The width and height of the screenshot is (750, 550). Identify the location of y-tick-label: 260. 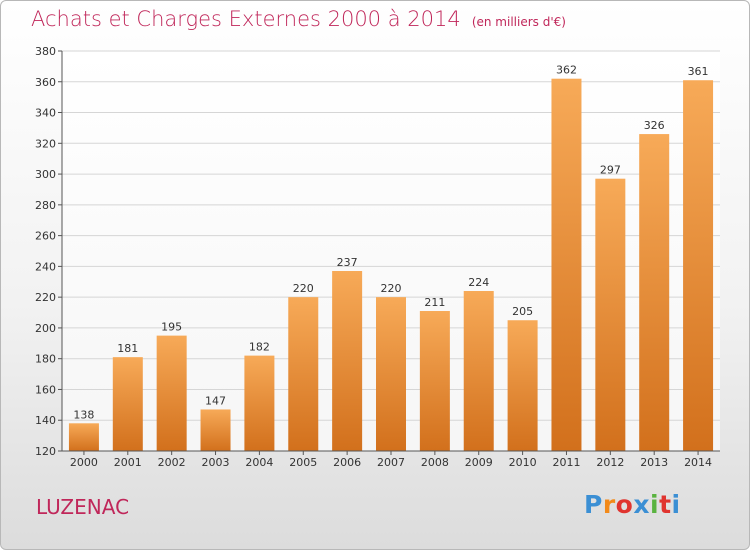
(45, 236).